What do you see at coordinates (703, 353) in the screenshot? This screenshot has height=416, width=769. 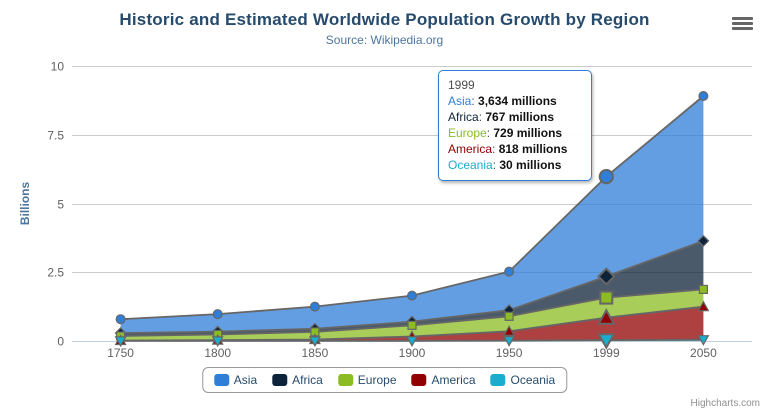 I see `xaxis-category-label: 2050` at bounding box center [703, 353].